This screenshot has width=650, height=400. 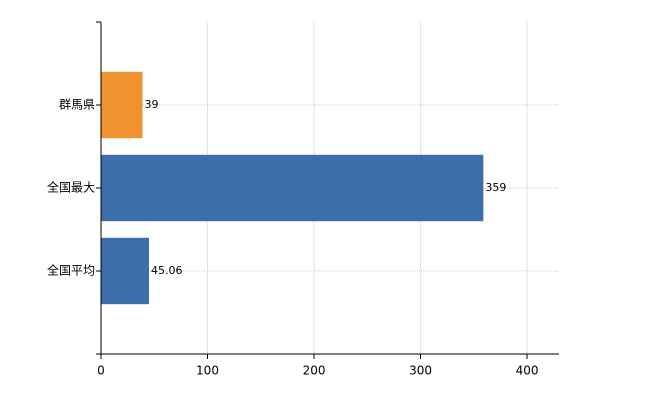 What do you see at coordinates (420, 371) in the screenshot?
I see `x-tick-label: 300` at bounding box center [420, 371].